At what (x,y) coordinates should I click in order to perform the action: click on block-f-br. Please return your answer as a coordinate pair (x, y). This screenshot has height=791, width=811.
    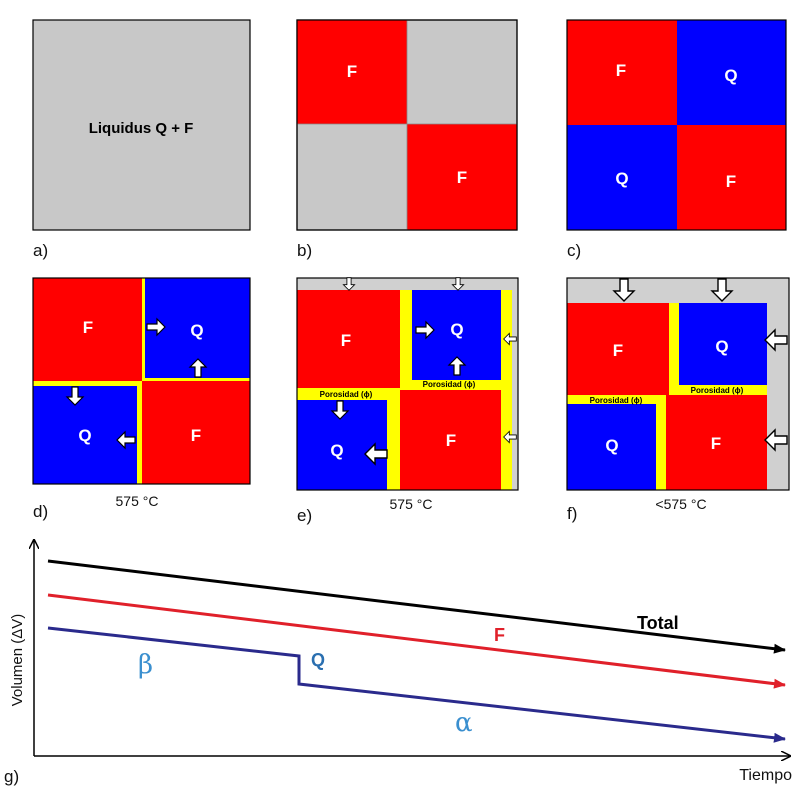
    Looking at the image, I should click on (462, 177).